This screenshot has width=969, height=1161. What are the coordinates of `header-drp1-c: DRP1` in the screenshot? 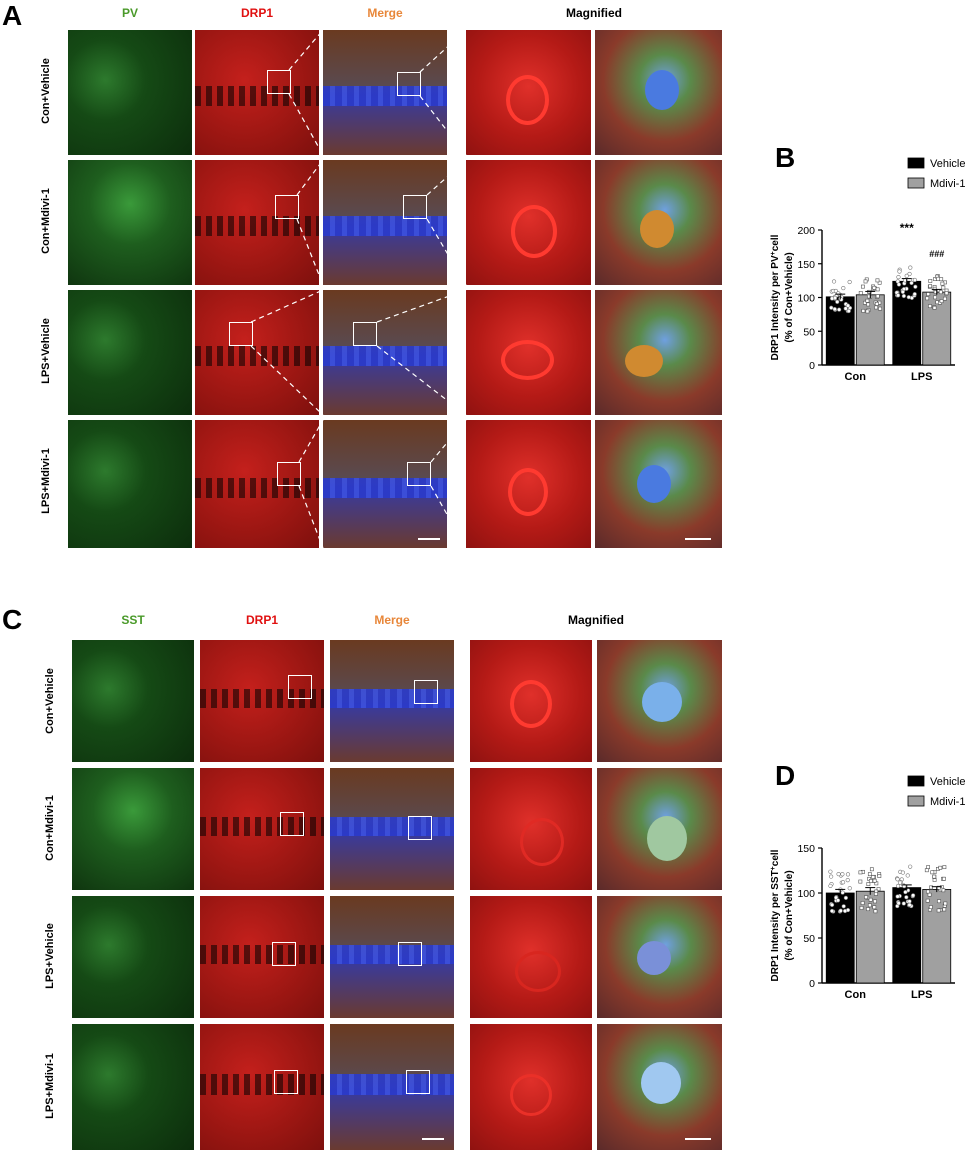 It's located at (261, 620).